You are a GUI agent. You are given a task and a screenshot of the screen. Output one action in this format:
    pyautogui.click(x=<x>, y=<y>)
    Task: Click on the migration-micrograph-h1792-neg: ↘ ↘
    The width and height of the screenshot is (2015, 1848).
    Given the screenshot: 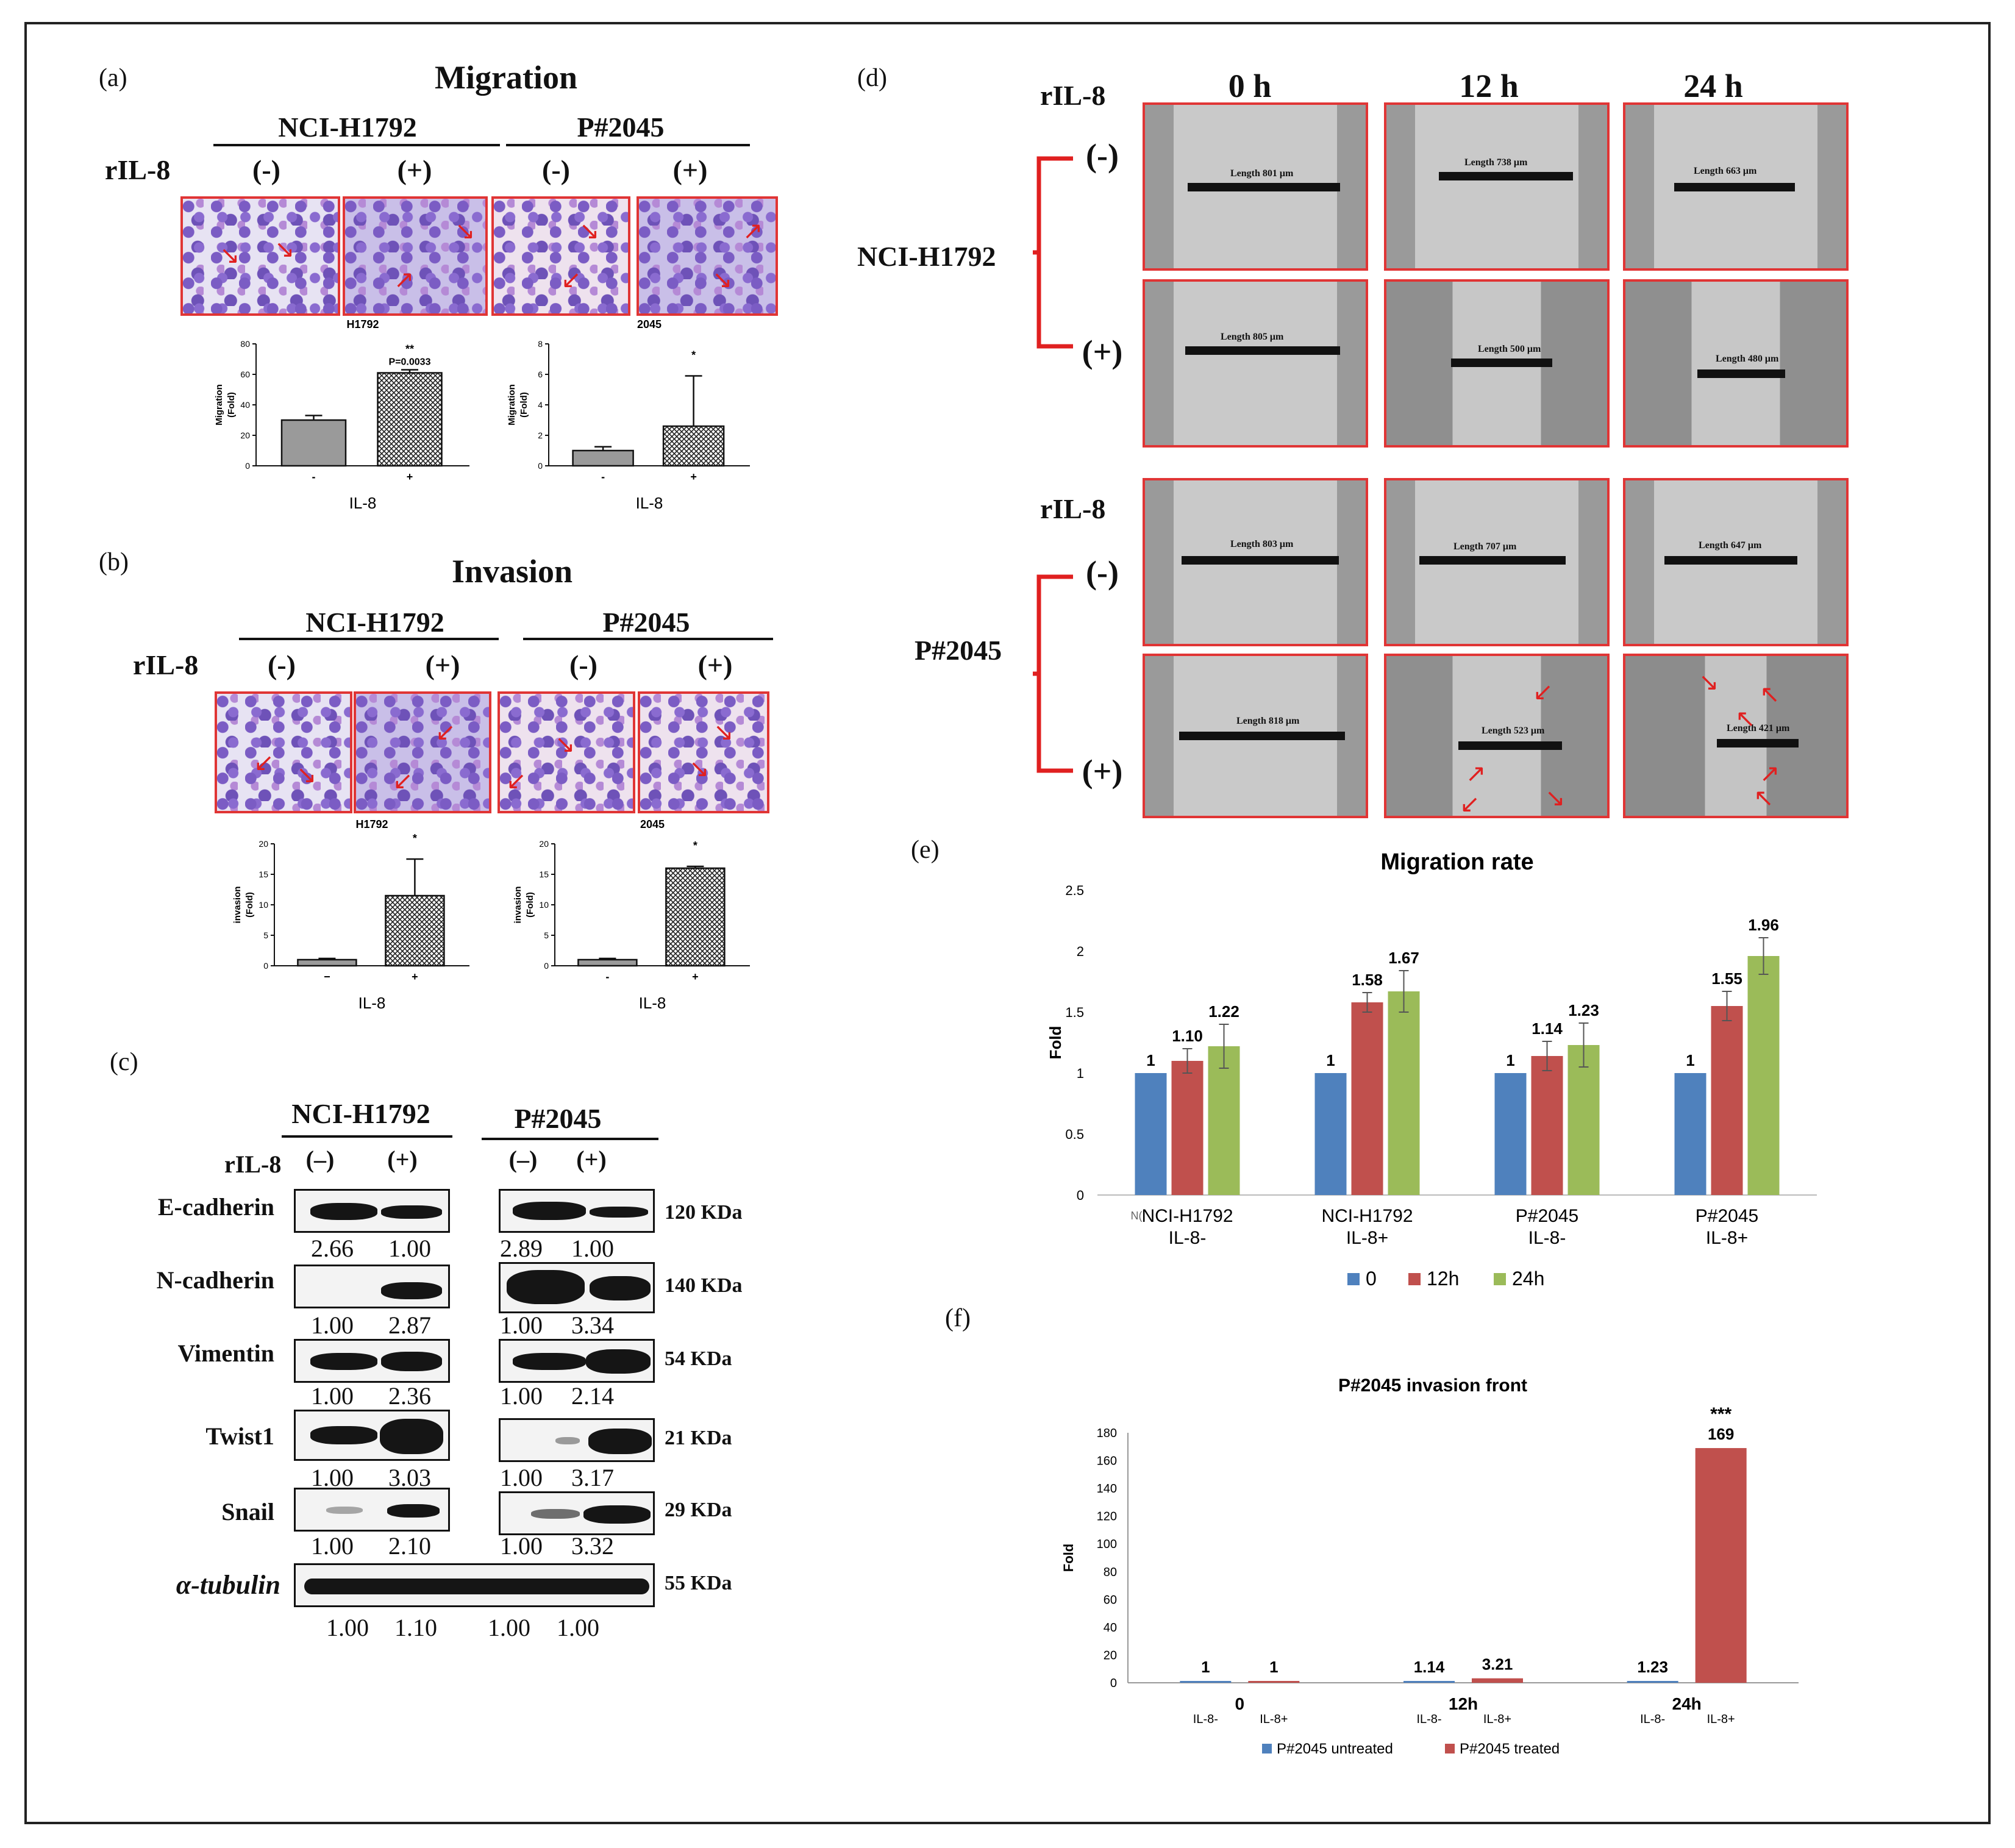 What is the action you would take?
    pyautogui.click(x=260, y=256)
    